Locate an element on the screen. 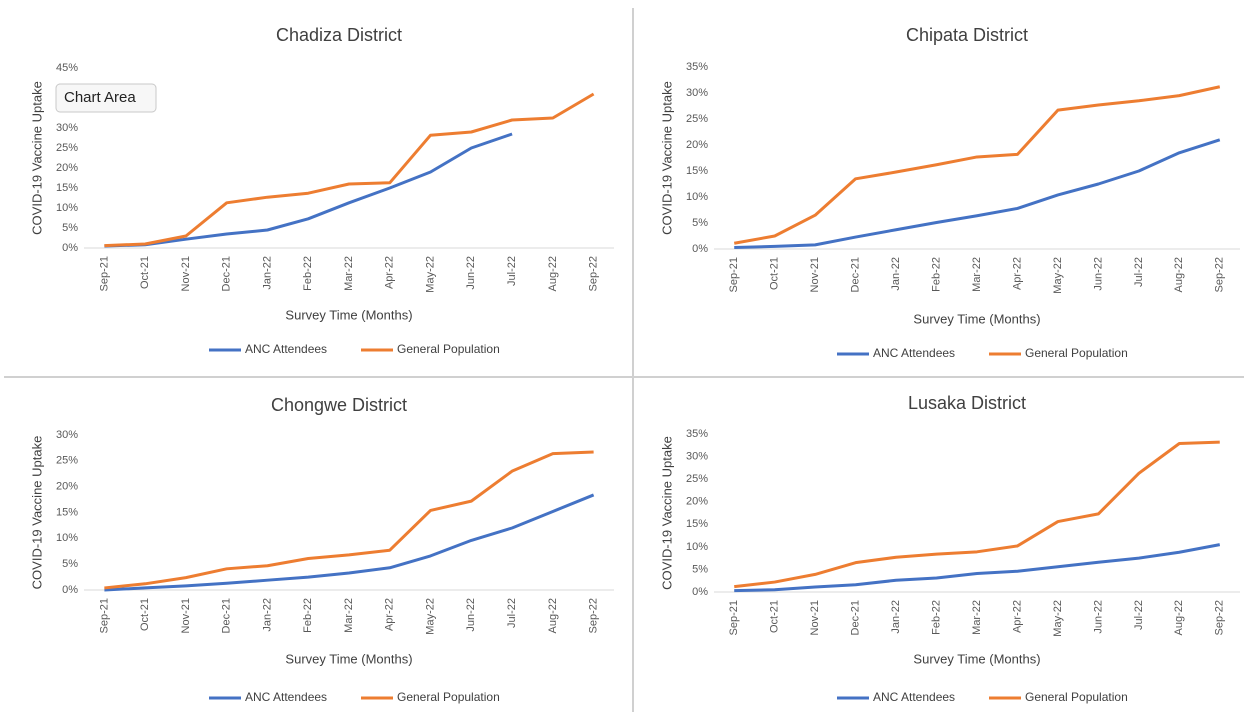  tooltip: Chart Area is located at coordinates (100, 97).